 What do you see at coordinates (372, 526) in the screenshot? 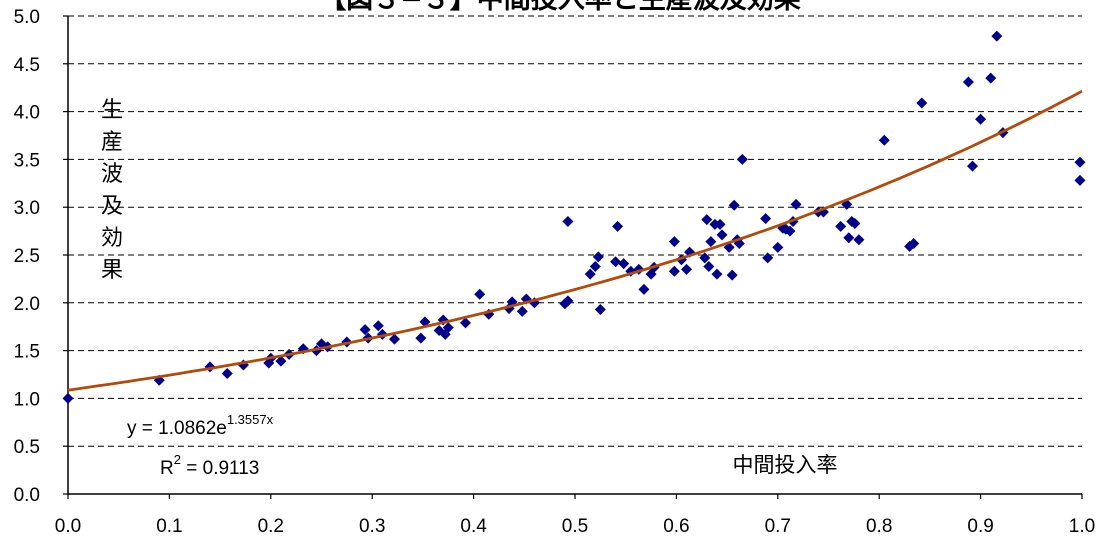
I see `x-tick-label: 0.3` at bounding box center [372, 526].